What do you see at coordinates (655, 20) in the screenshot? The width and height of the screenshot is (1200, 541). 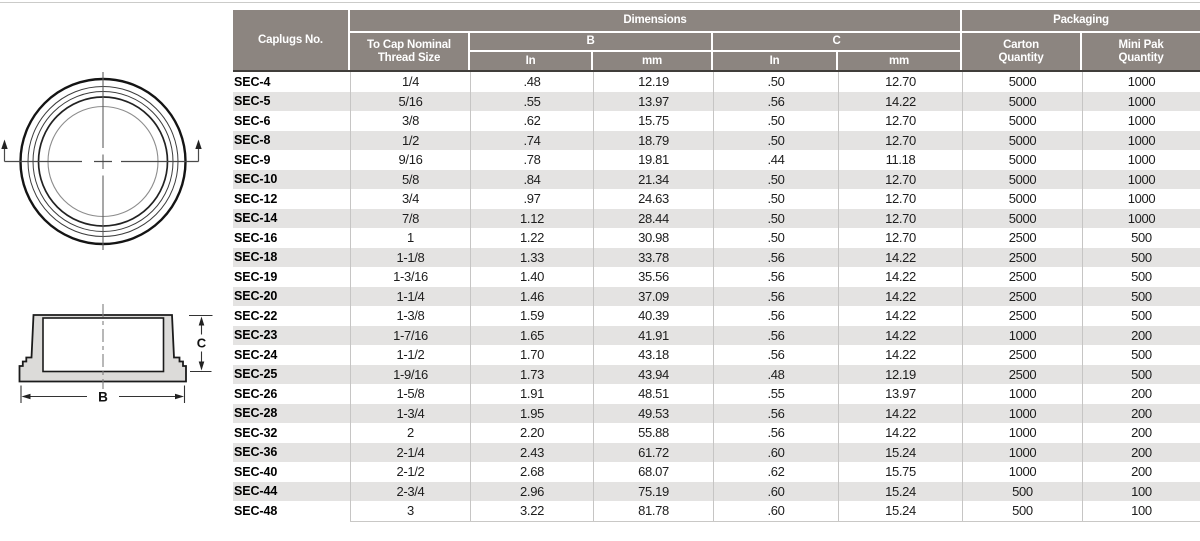 I see `header-dimensions: Dimensions` at bounding box center [655, 20].